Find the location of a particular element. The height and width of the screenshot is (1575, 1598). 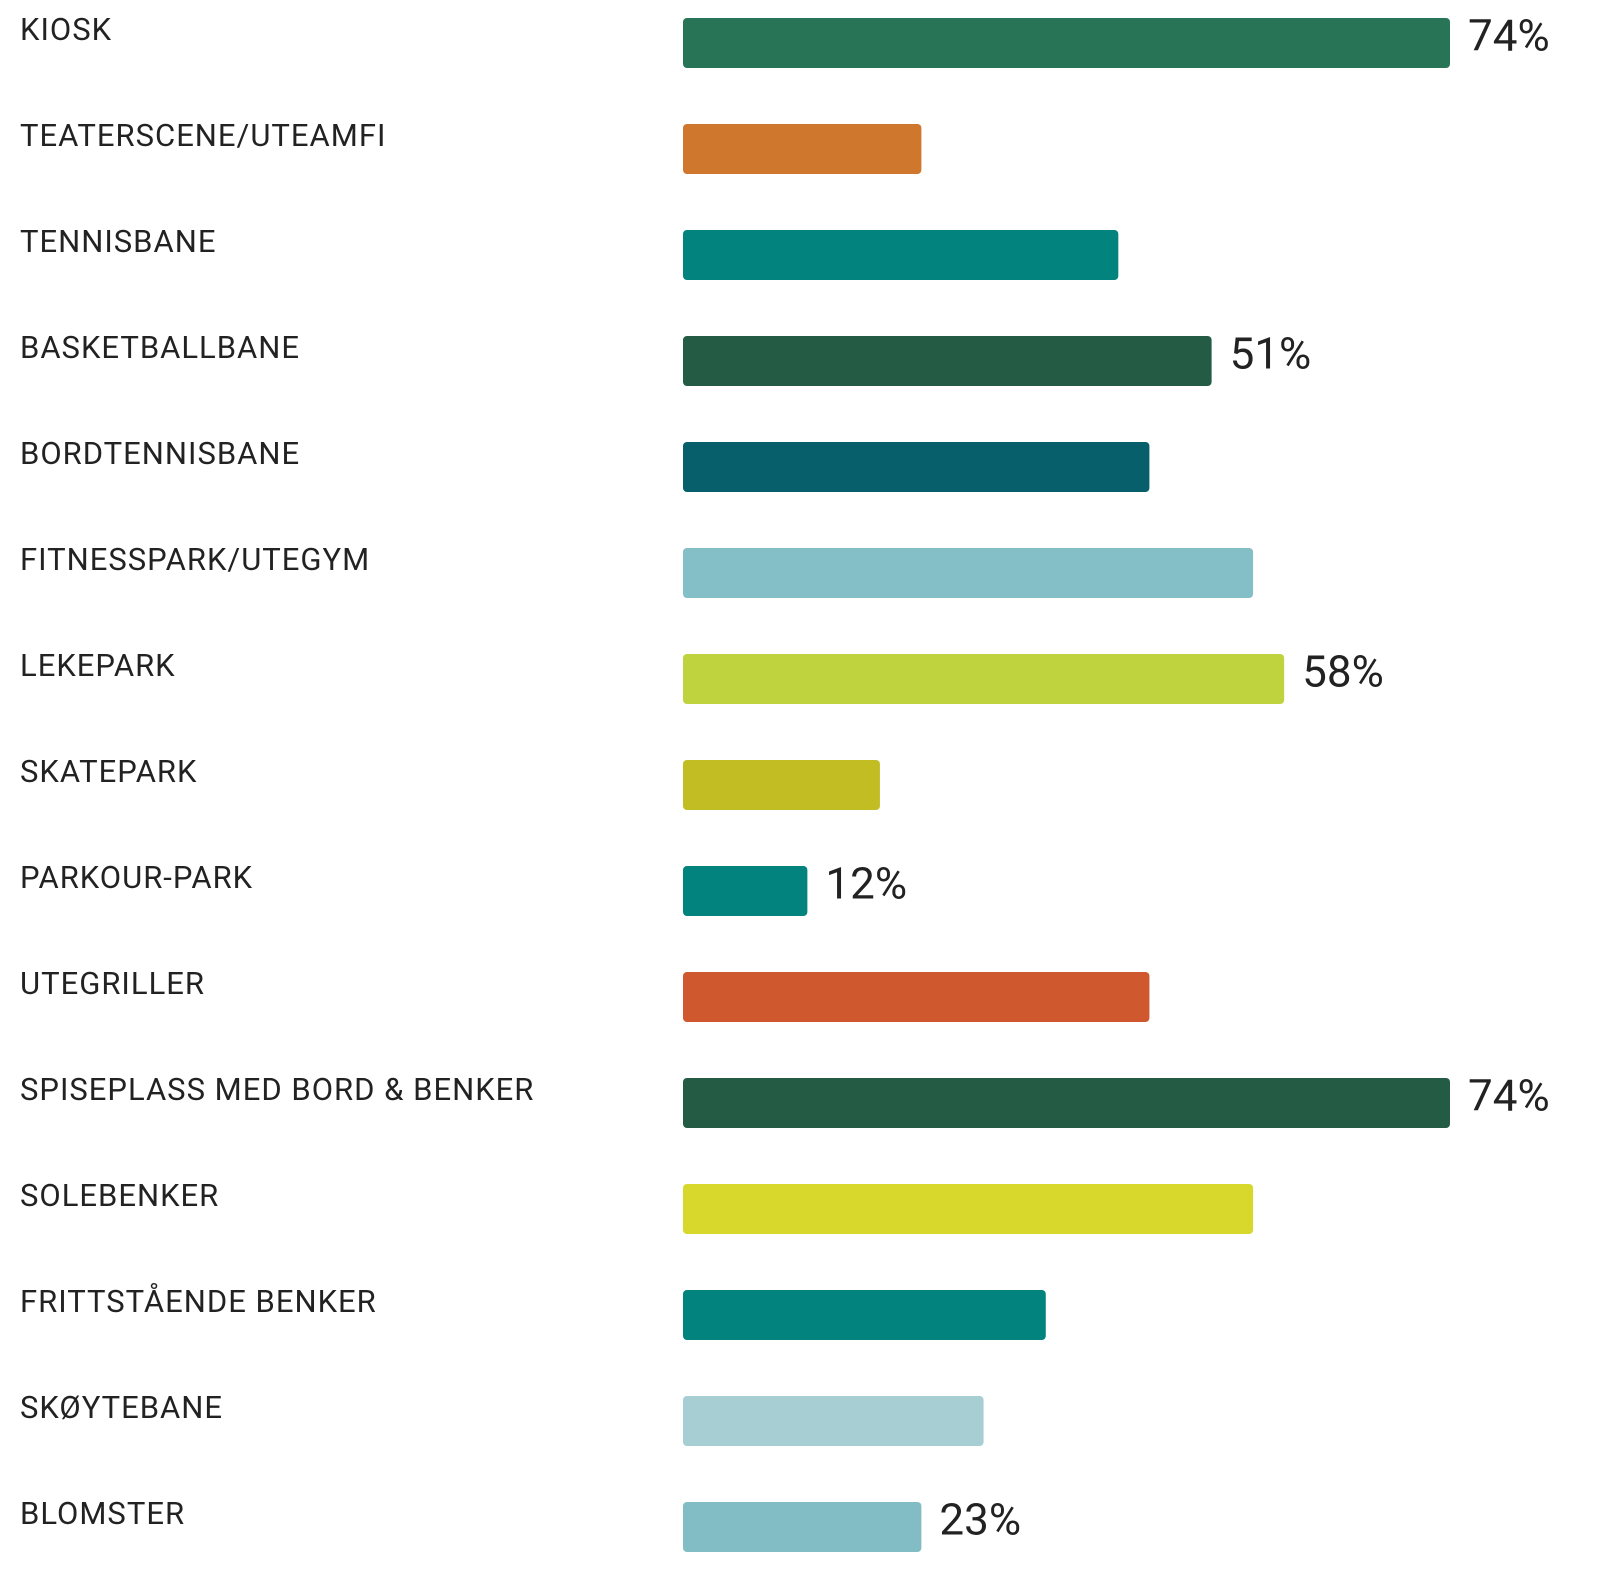

category-label: SKATEPARK is located at coordinates (109, 771).